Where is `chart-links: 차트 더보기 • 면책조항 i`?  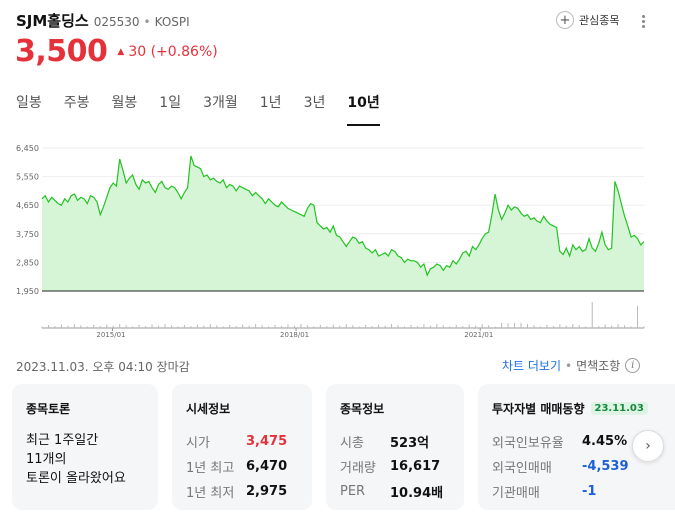
chart-links: 차트 더보기 • 면책조항 i is located at coordinates (571, 365).